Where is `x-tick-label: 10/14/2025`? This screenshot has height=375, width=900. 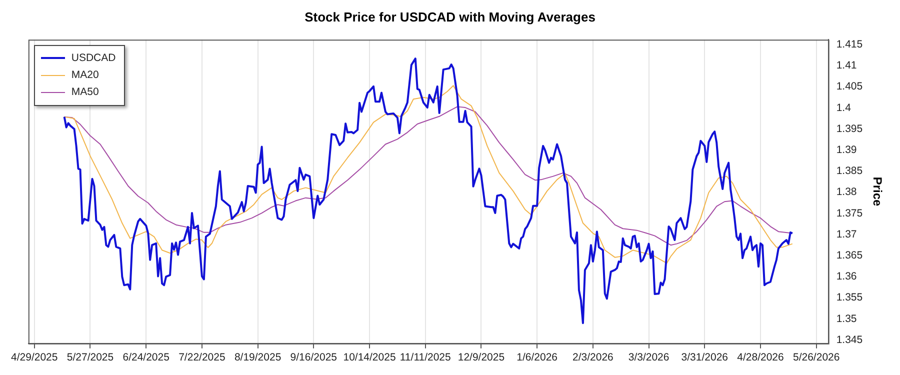
x-tick-label: 10/14/2025 is located at coordinates (369, 358).